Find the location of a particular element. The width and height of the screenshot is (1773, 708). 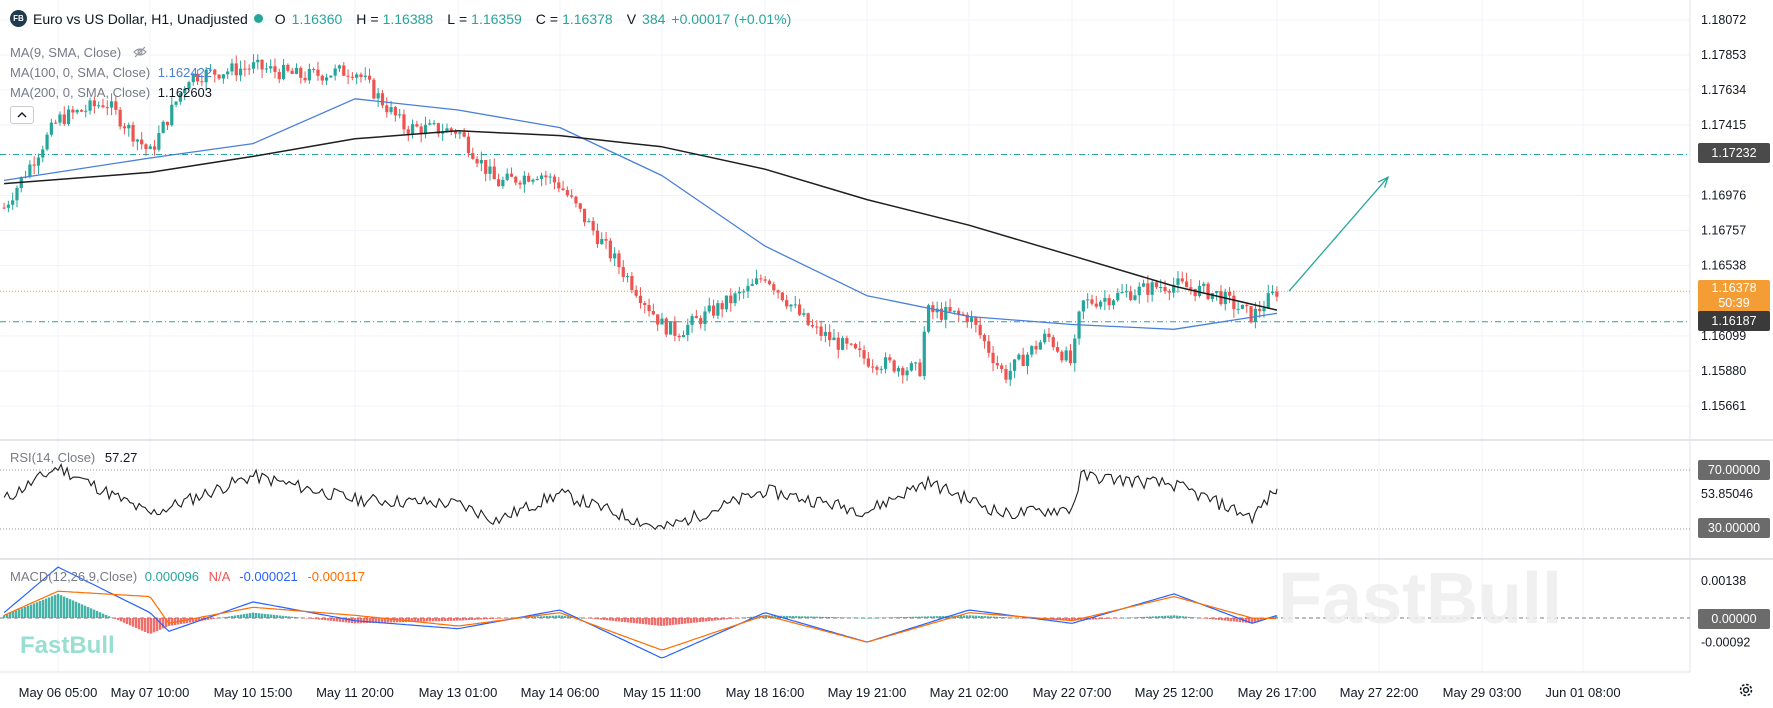

settings-button is located at coordinates (1746, 690).